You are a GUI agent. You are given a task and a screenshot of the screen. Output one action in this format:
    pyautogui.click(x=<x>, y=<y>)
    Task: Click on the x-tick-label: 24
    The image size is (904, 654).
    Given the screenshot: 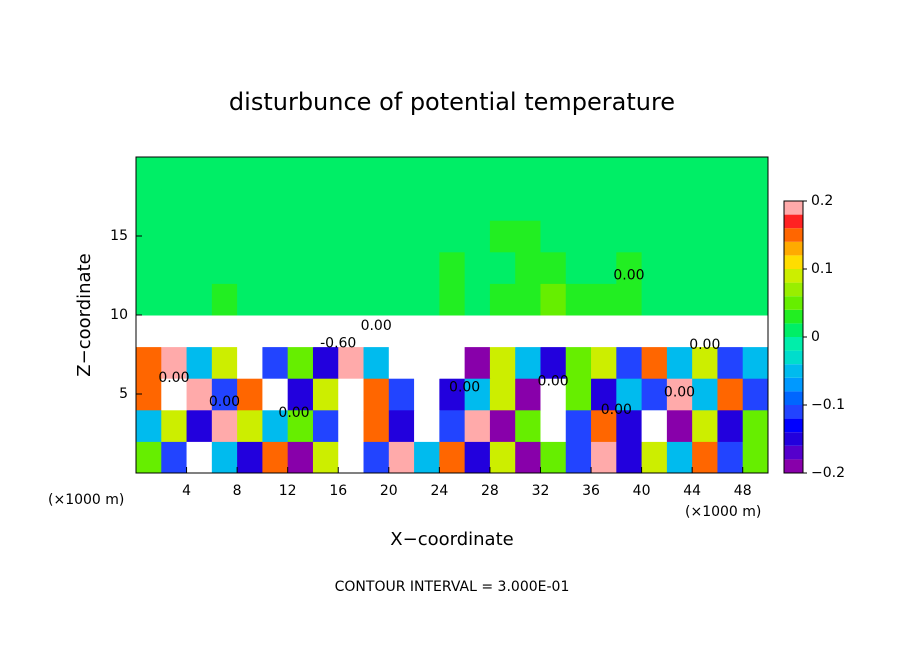 What is the action you would take?
    pyautogui.click(x=439, y=491)
    